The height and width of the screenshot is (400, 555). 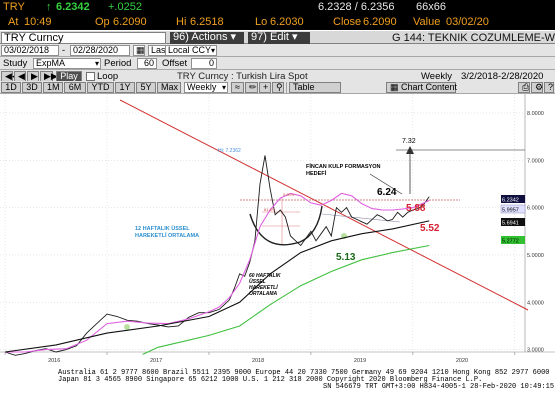 What do you see at coordinates (360, 361) in the screenshot?
I see `x-tick-label: 2019` at bounding box center [360, 361].